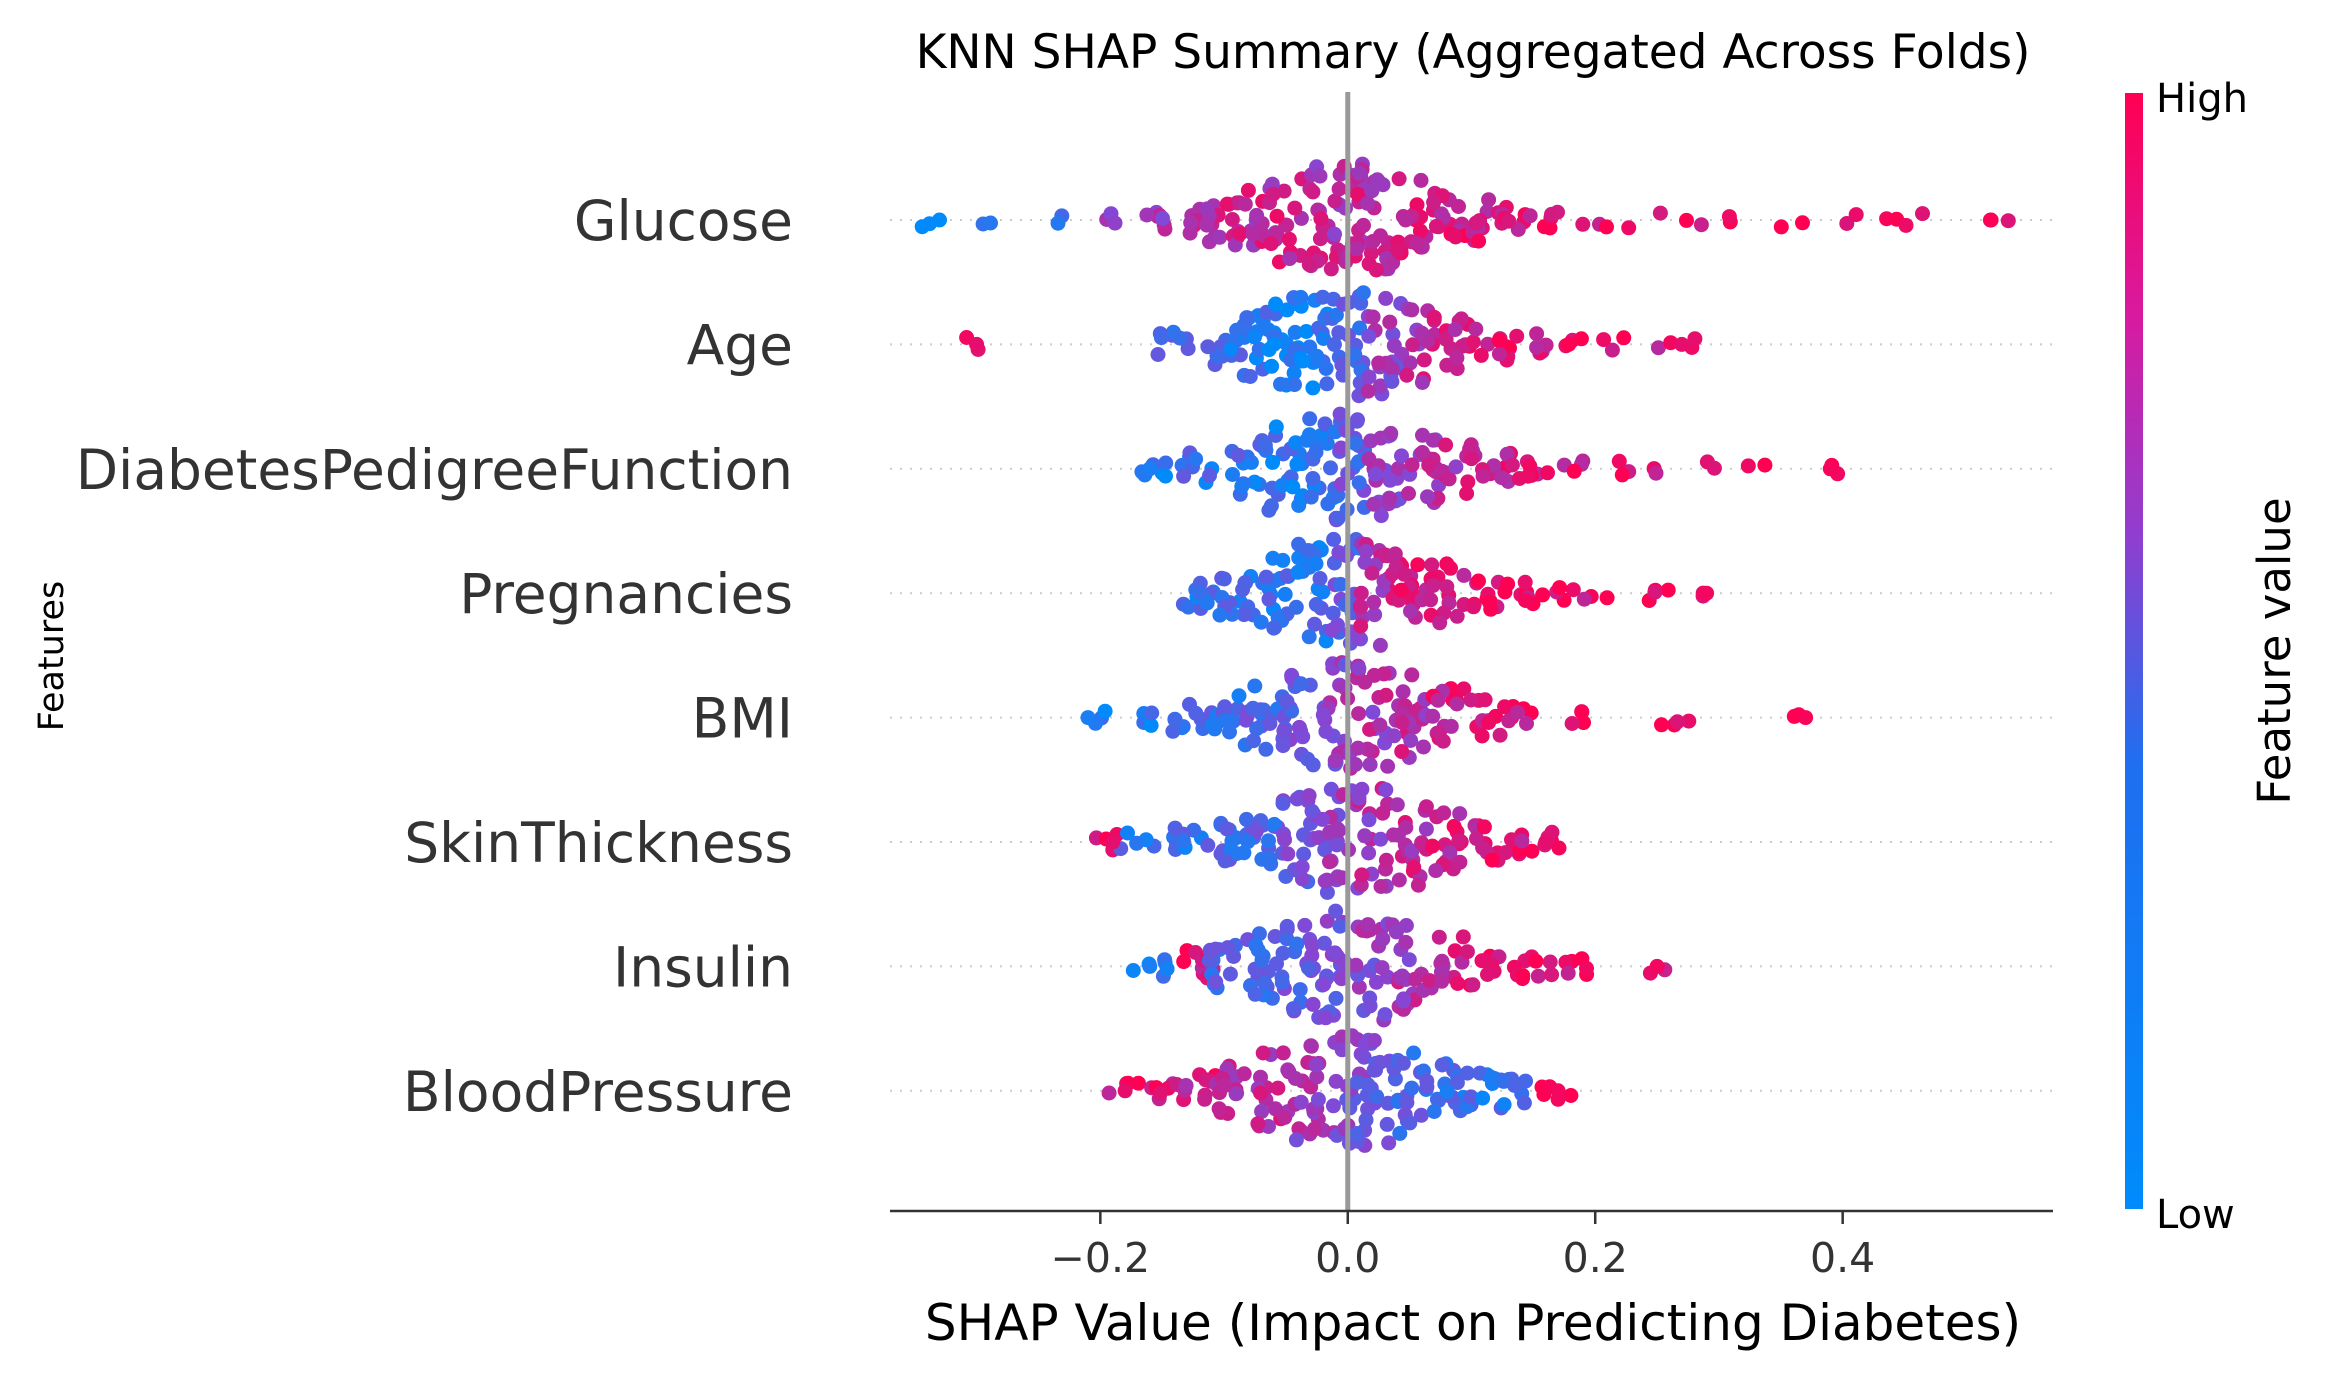  I want to click on y-axis-label: Features, so click(52, 656).